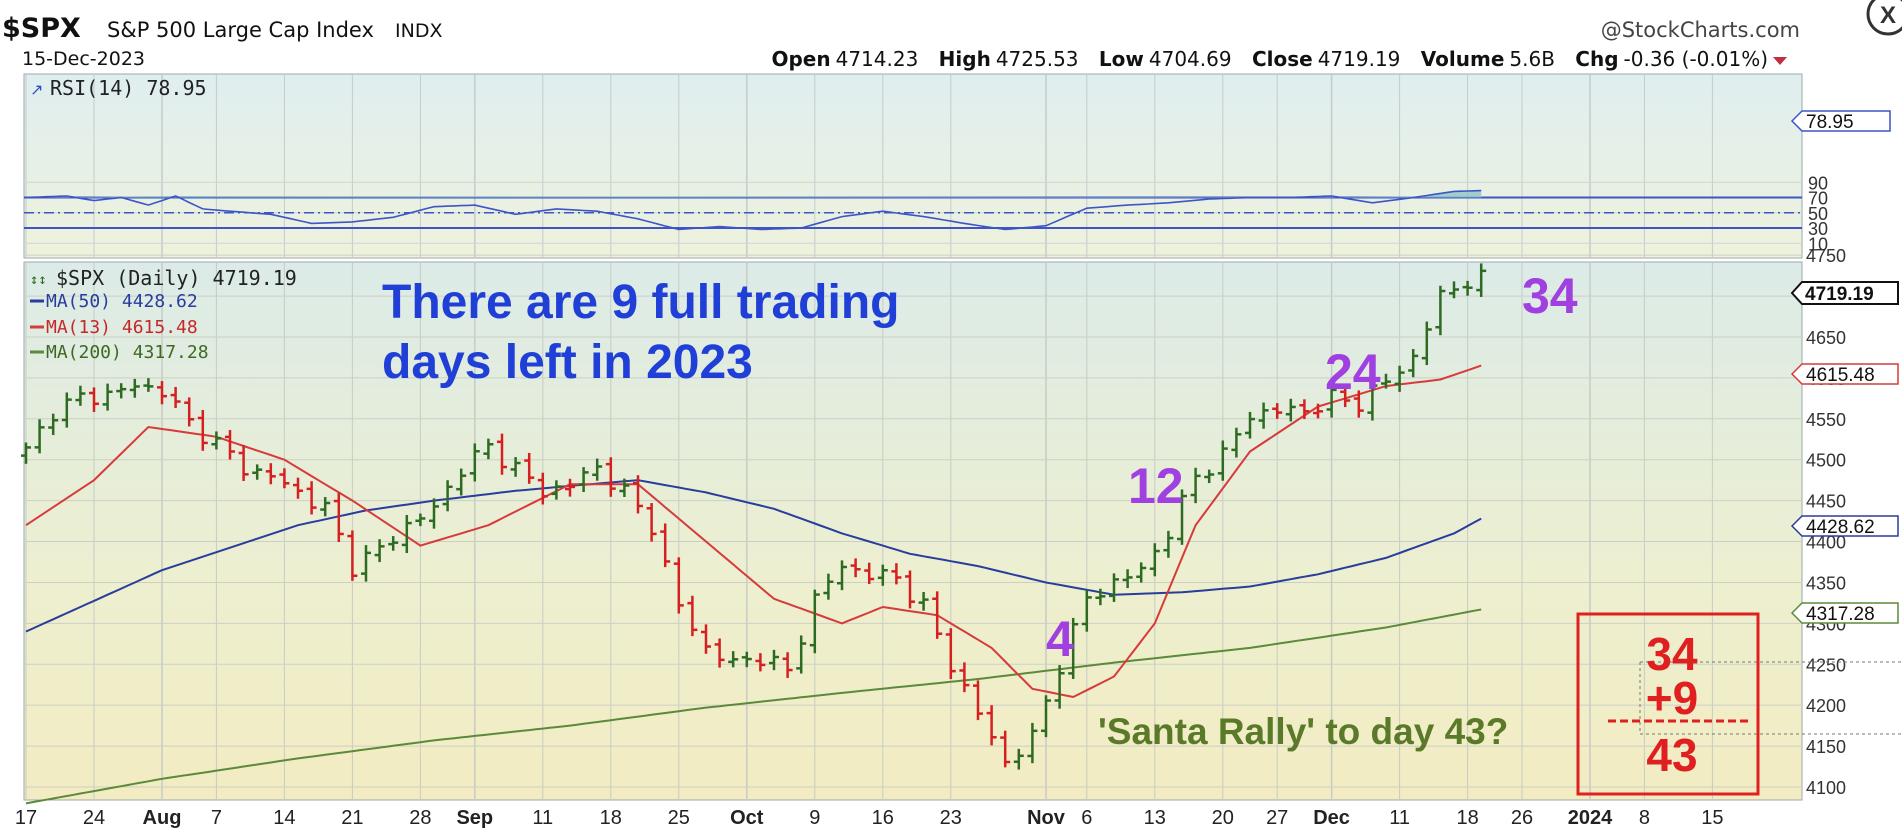 The height and width of the screenshot is (831, 1902). I want to click on exchange: INDX, so click(418, 31).